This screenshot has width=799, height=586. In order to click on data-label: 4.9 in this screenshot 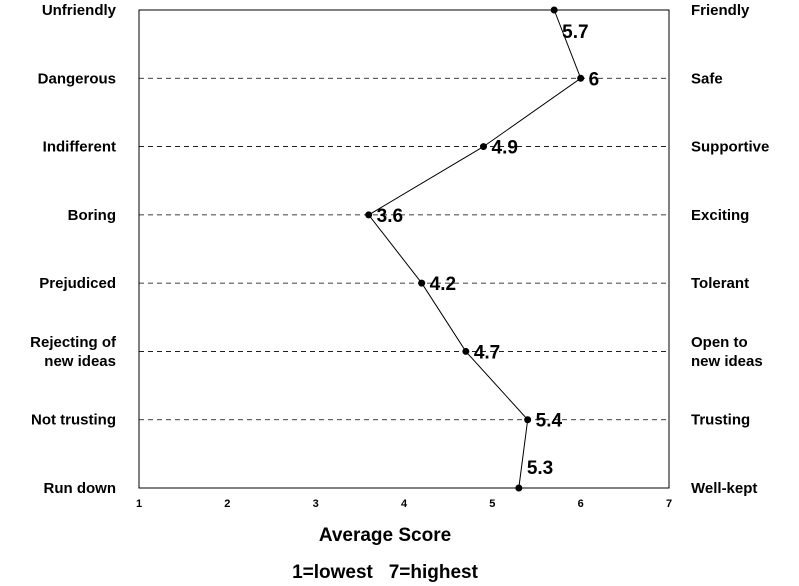, I will do `click(505, 148)`.